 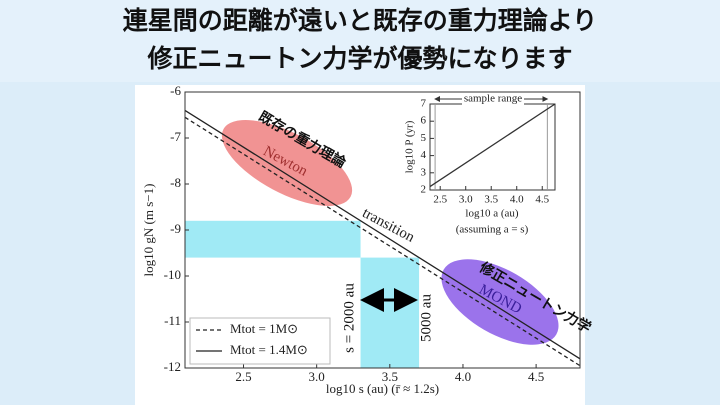 I want to click on y-tick-label: 5, so click(x=424, y=138).